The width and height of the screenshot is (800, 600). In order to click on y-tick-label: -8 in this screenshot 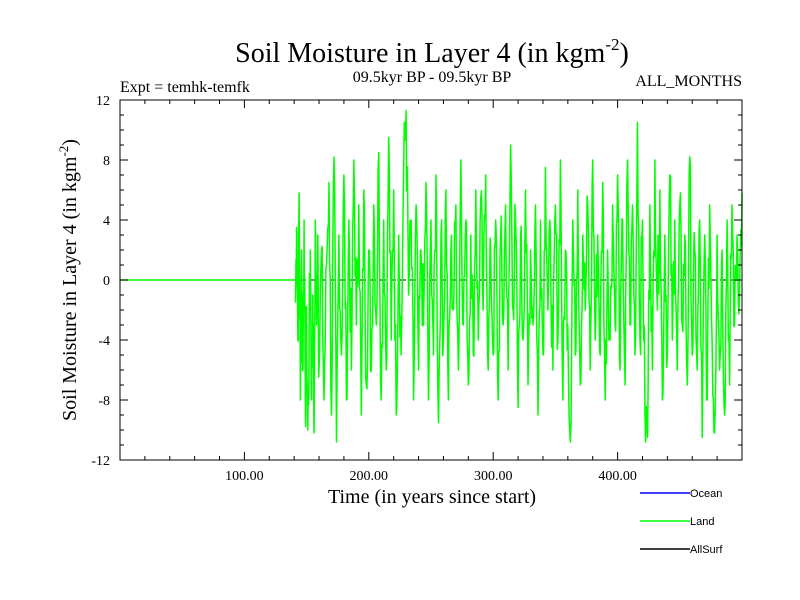, I will do `click(104, 401)`.